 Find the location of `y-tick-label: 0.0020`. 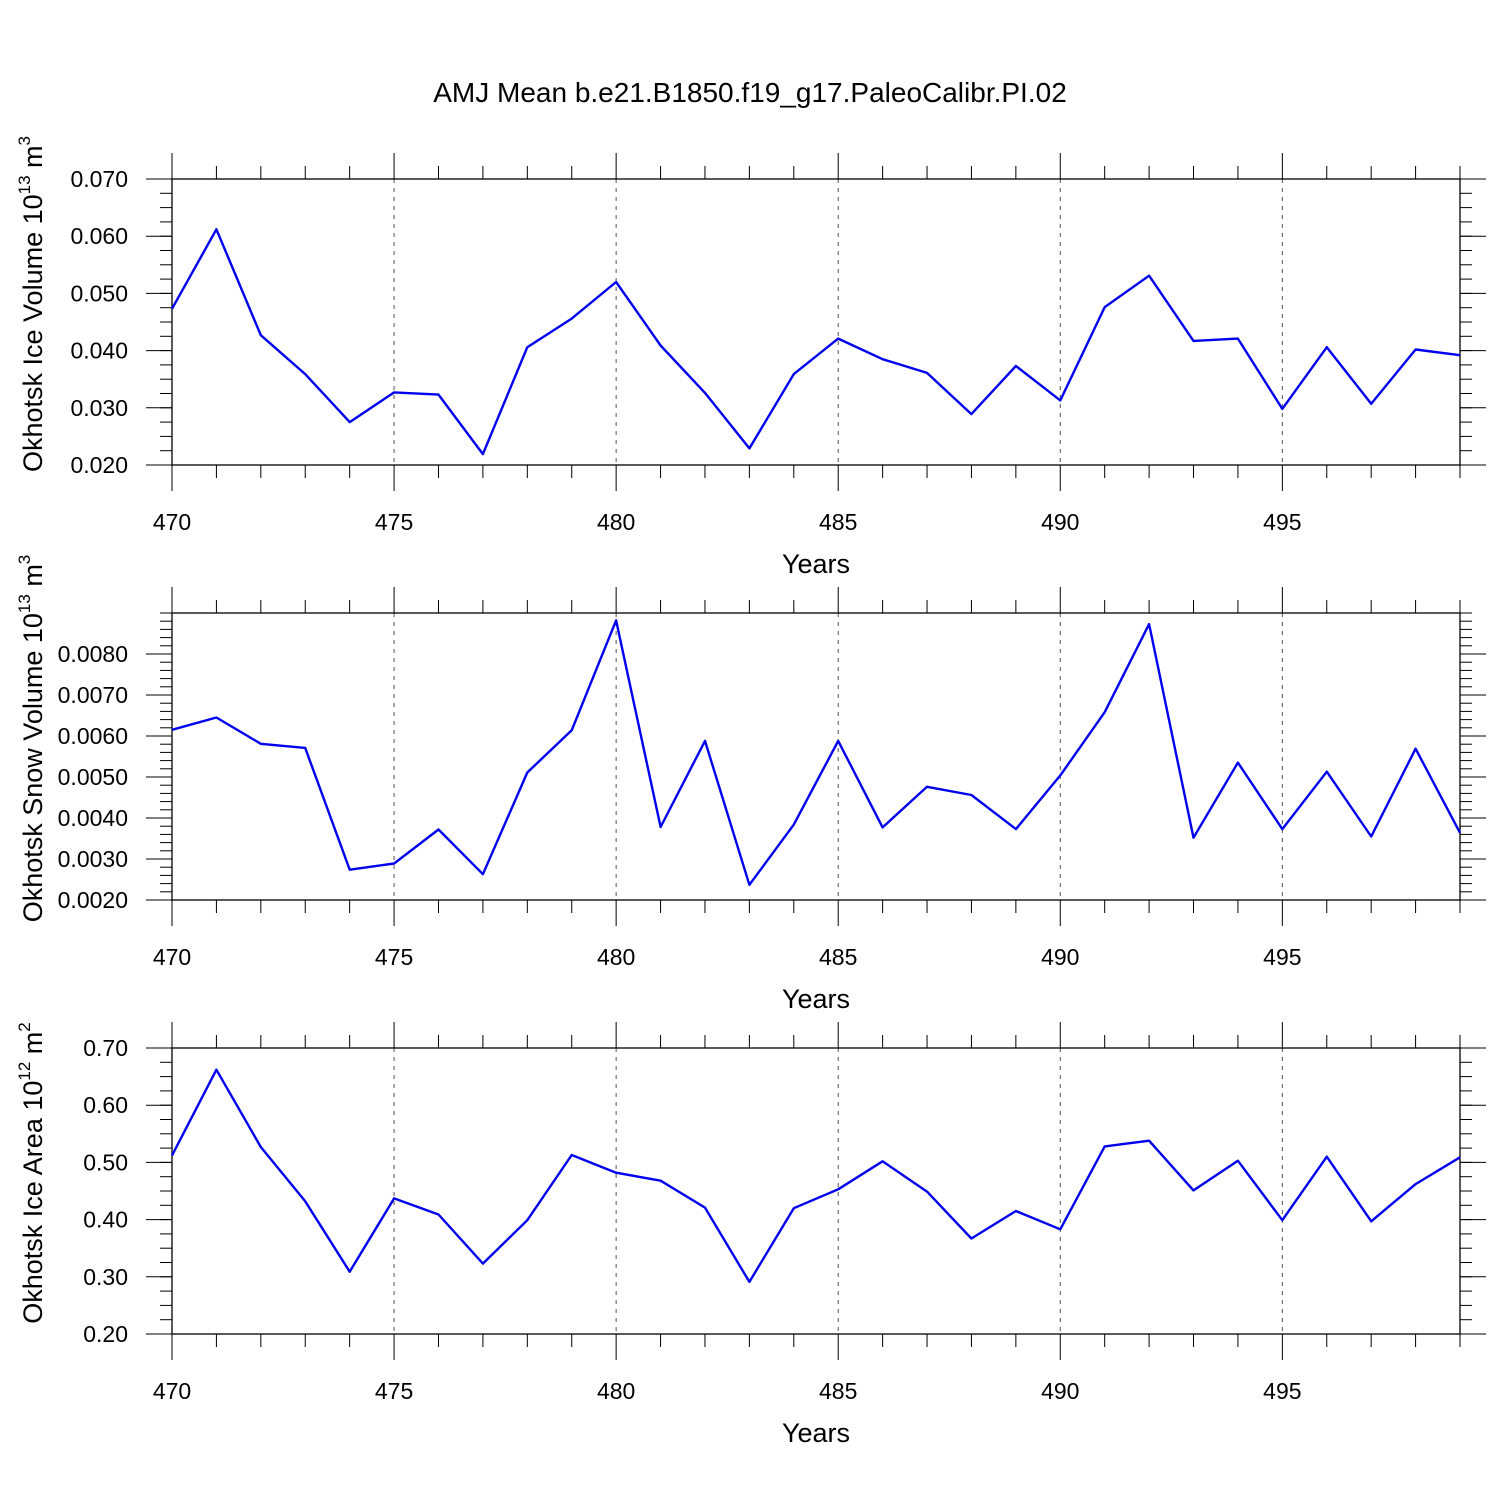

y-tick-label: 0.0020 is located at coordinates (93, 900).